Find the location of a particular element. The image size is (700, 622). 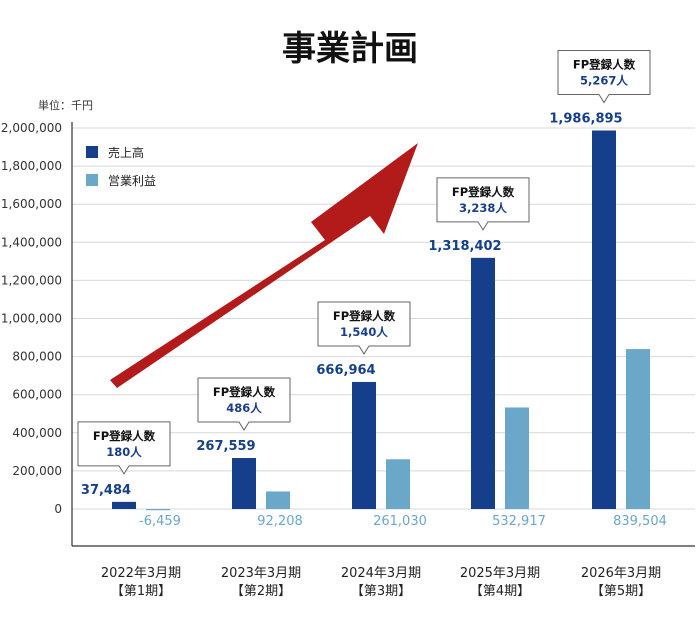

x-tick-sublabel: 【第1期】 is located at coordinates (141, 591).